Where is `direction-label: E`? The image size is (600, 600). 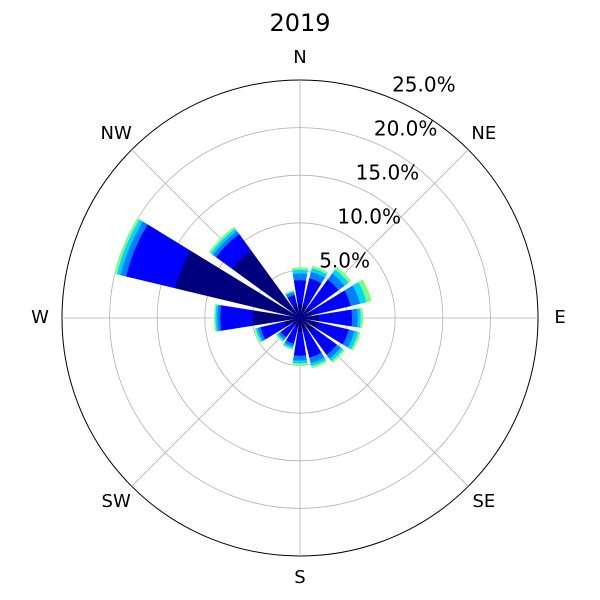
direction-label: E is located at coordinates (559, 317).